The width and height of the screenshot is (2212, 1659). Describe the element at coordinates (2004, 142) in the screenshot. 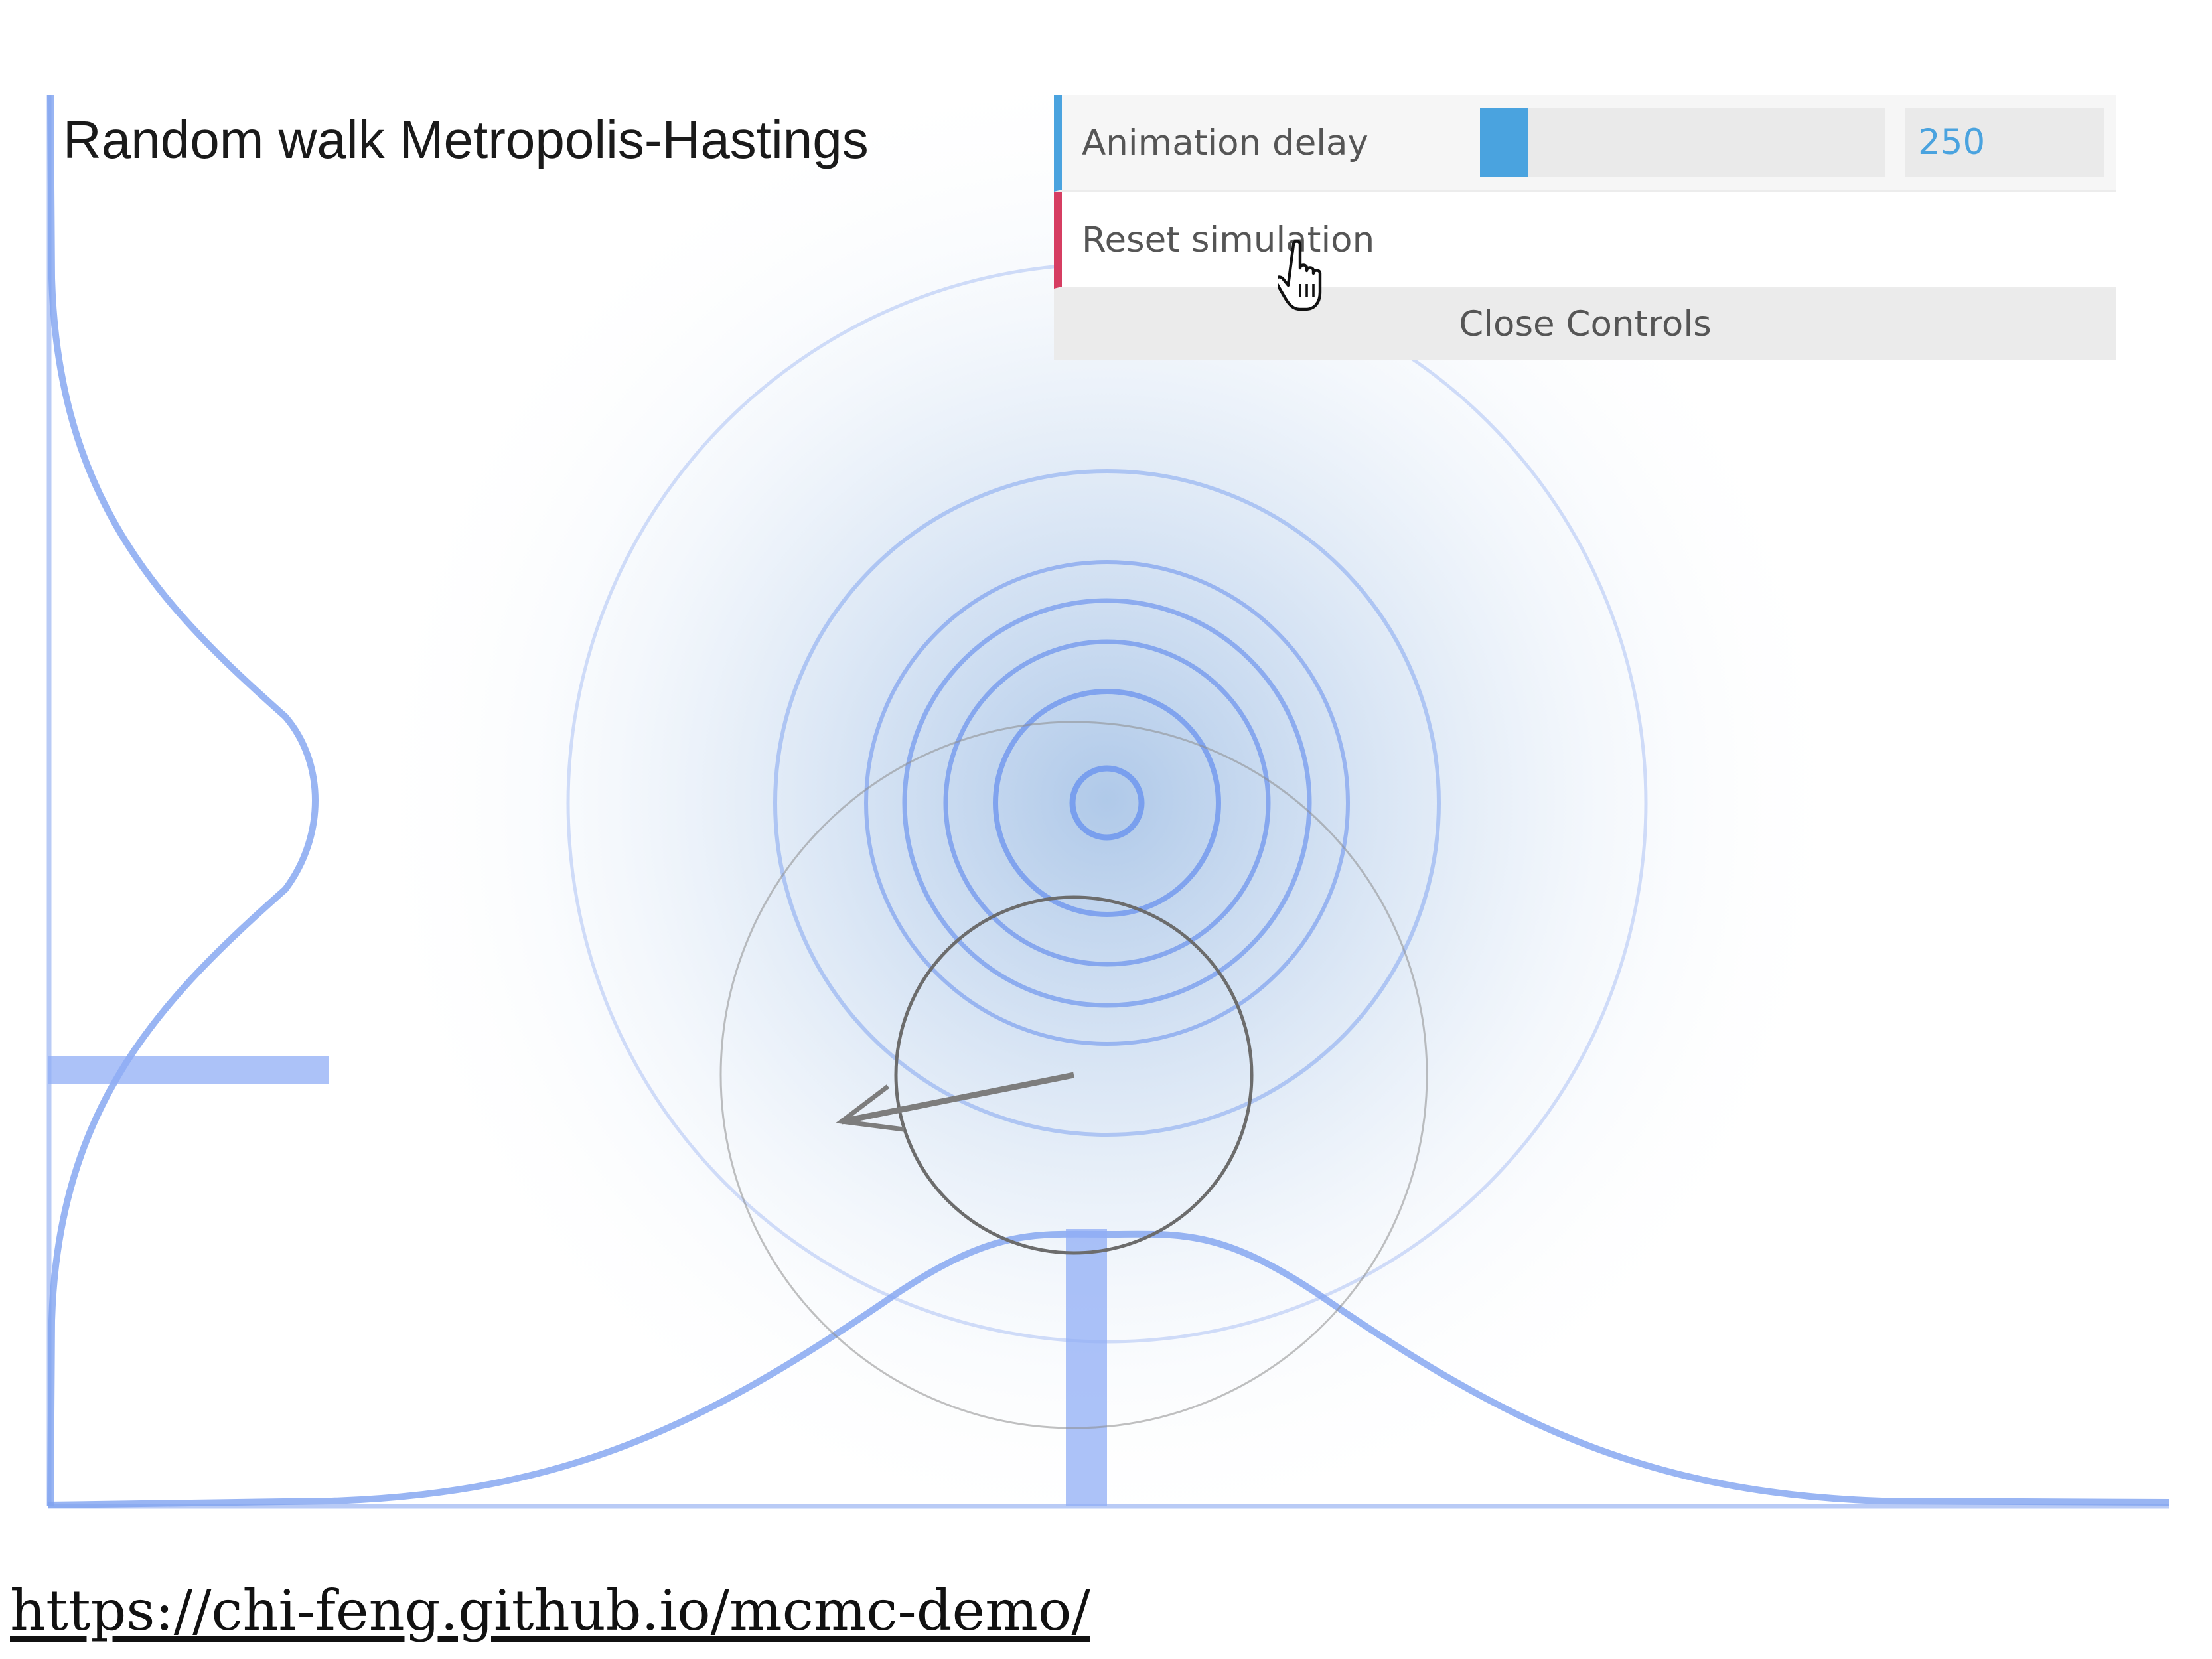

I see `animation-delay-input` at that location.